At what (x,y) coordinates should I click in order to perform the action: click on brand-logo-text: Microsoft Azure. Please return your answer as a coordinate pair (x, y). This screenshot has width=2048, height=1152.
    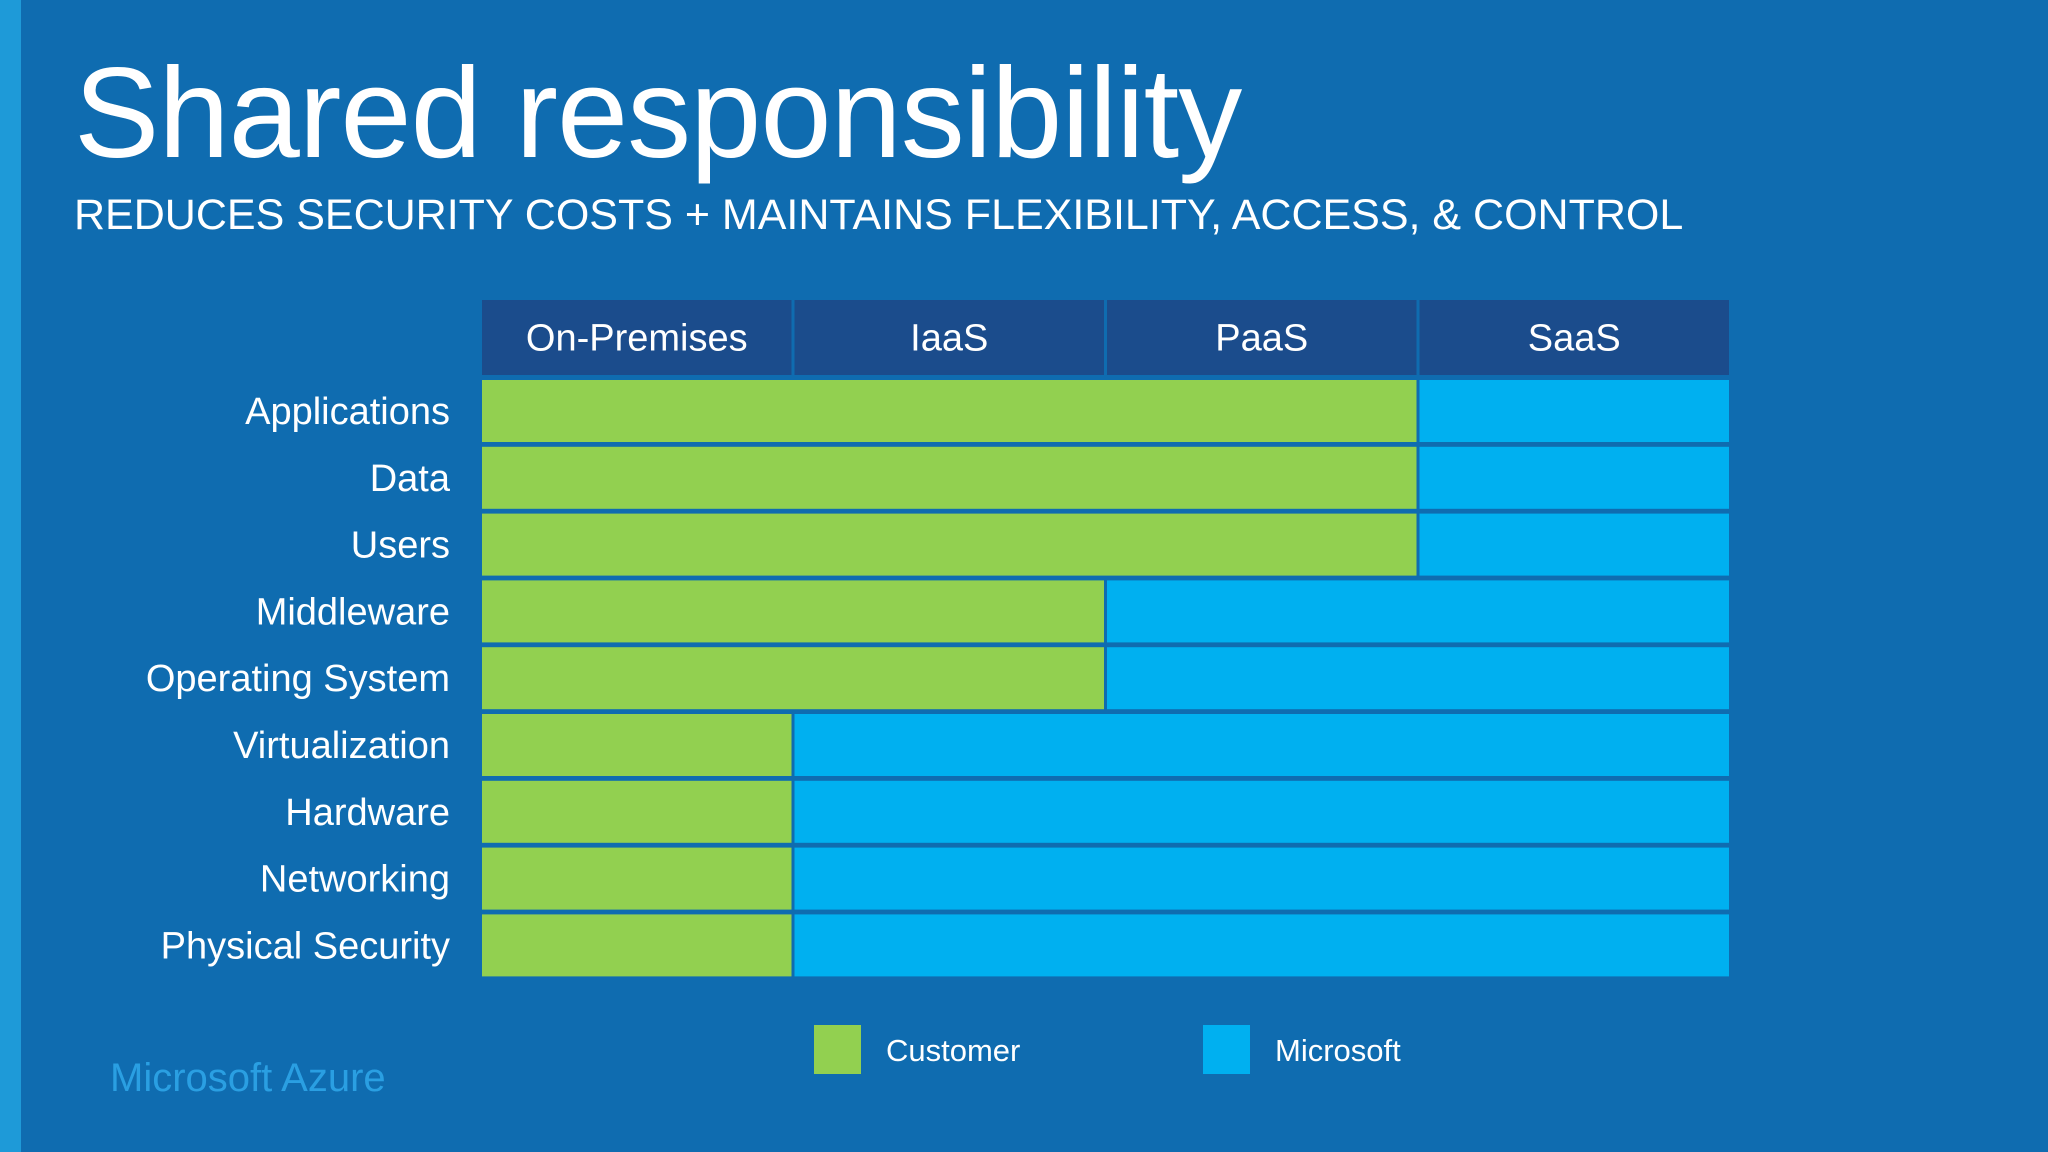
    Looking at the image, I should click on (248, 1078).